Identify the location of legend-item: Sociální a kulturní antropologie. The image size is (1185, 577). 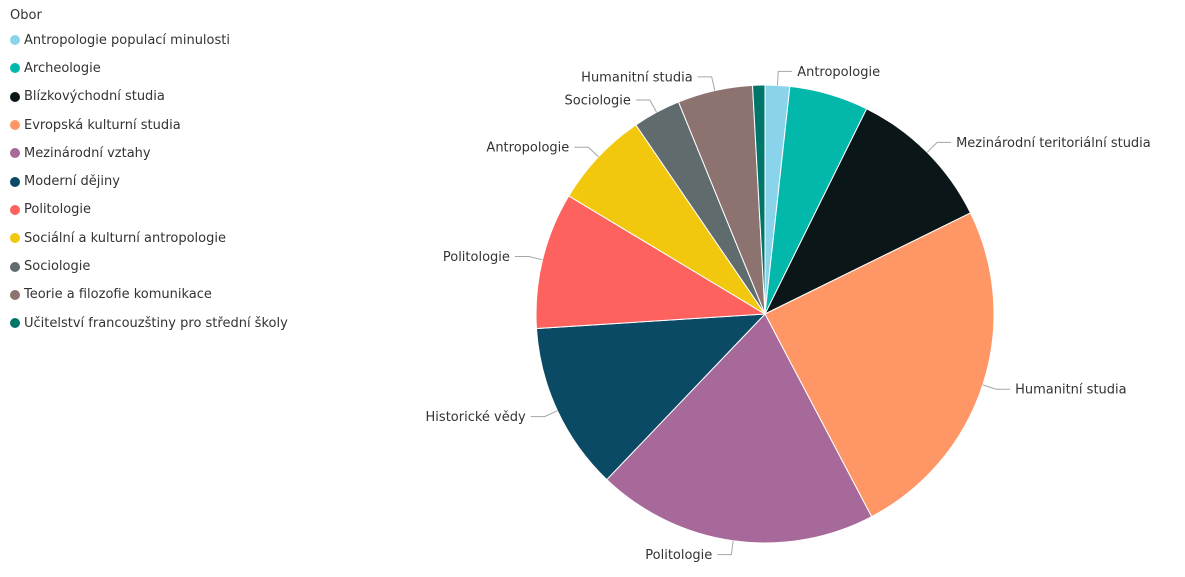
(175, 238).